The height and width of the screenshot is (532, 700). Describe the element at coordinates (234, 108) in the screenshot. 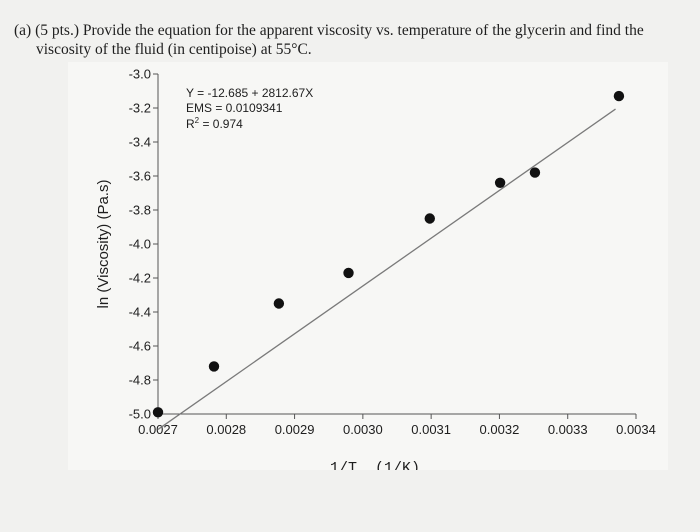

I see `ems-text: EMS = 0.0109341` at that location.